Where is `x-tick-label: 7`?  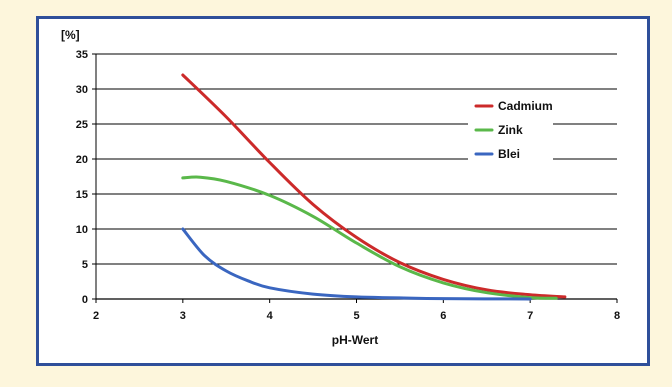
x-tick-label: 7 is located at coordinates (530, 316).